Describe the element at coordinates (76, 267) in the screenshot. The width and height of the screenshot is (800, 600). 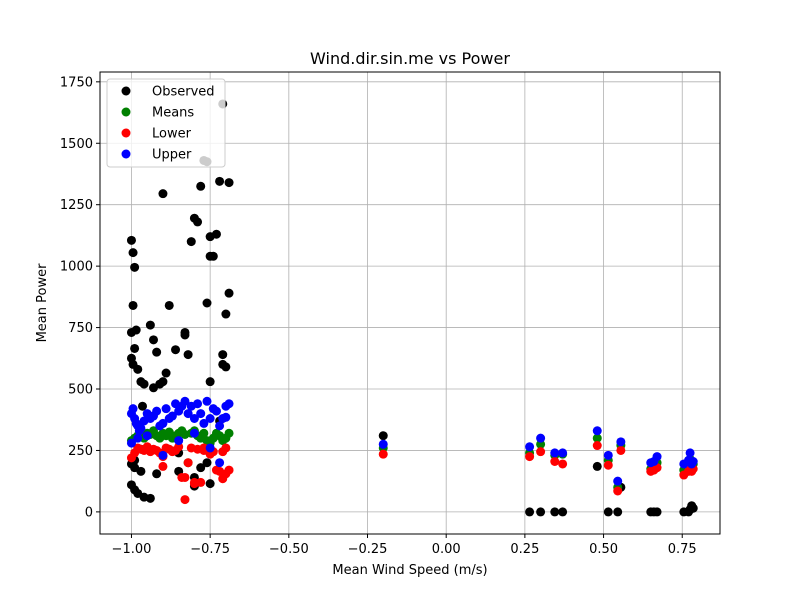
I see `y-tick-label: 1000` at that location.